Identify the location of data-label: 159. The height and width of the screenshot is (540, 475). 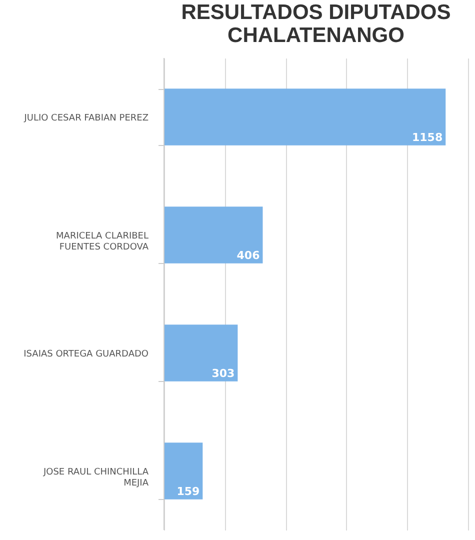
(188, 491).